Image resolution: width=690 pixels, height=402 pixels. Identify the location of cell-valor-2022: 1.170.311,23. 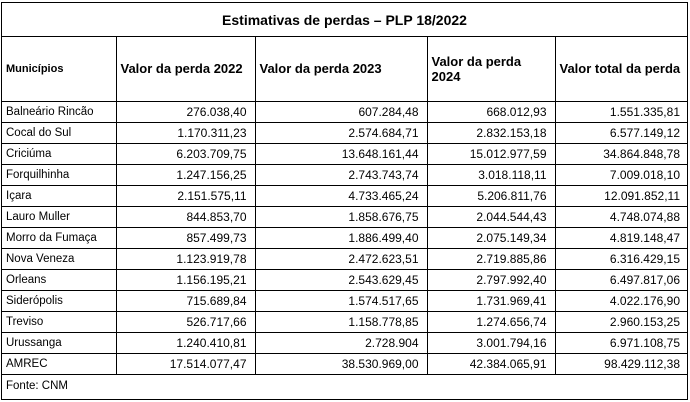
(185, 132).